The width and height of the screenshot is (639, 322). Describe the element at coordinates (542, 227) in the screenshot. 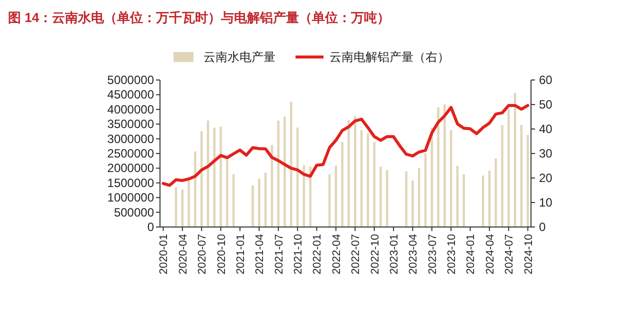

I see `y2-tick-label: 0` at that location.